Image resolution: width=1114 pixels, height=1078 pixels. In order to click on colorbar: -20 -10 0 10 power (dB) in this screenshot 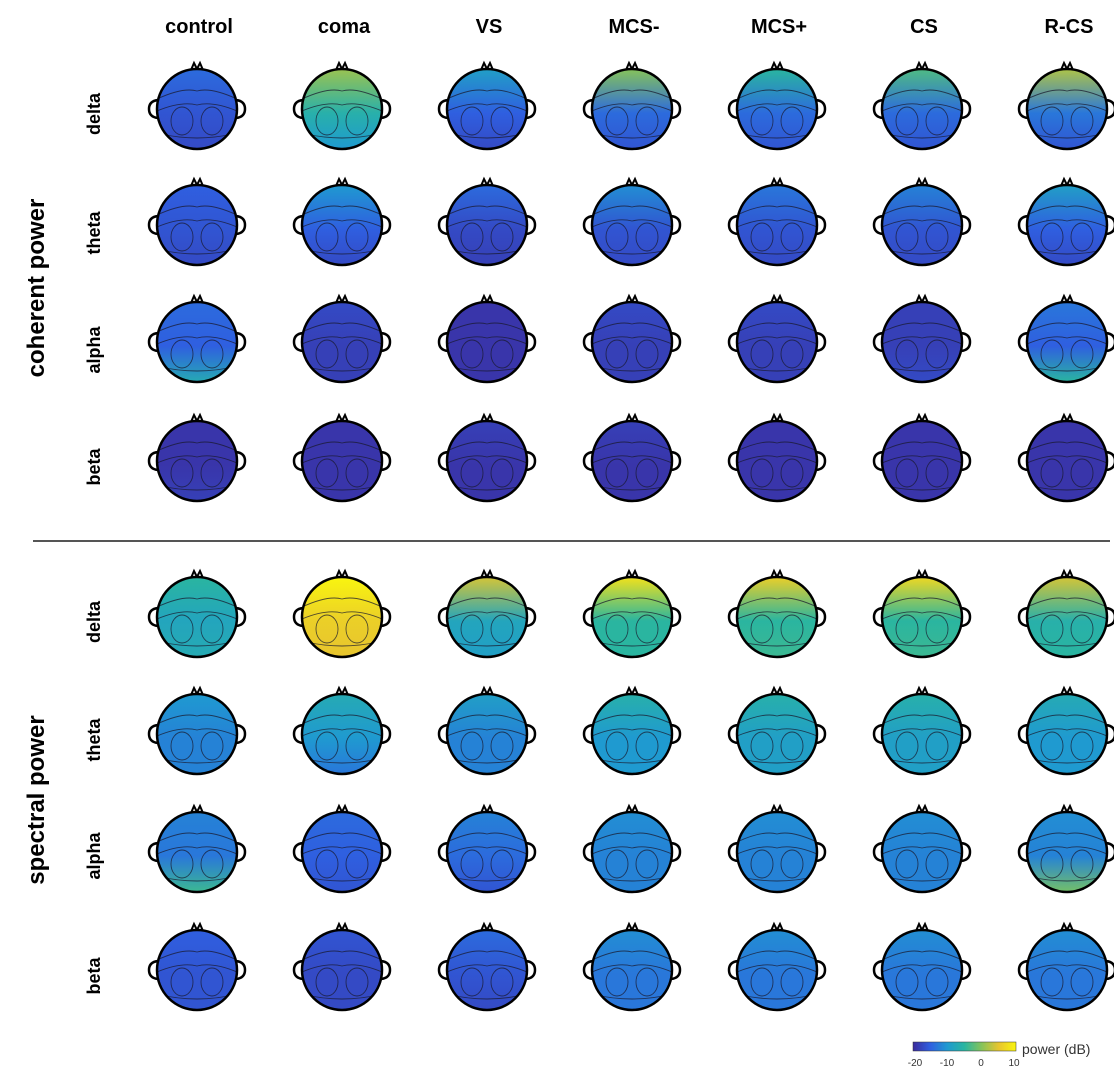, I will do `click(999, 1055)`.